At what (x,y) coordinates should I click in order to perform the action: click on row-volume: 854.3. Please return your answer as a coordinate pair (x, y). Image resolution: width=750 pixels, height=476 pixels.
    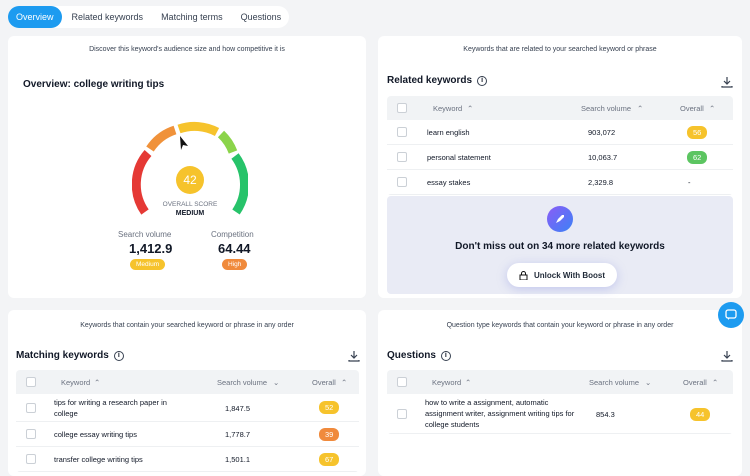
    Looking at the image, I should click on (605, 414).